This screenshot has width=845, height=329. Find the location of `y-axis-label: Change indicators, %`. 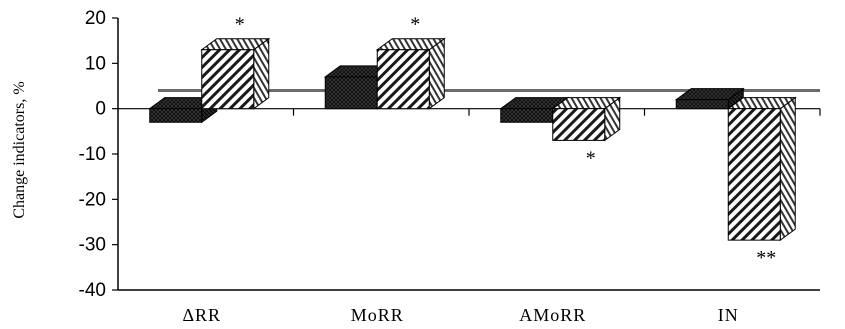

y-axis-label: Change indicators, % is located at coordinates (19, 149).